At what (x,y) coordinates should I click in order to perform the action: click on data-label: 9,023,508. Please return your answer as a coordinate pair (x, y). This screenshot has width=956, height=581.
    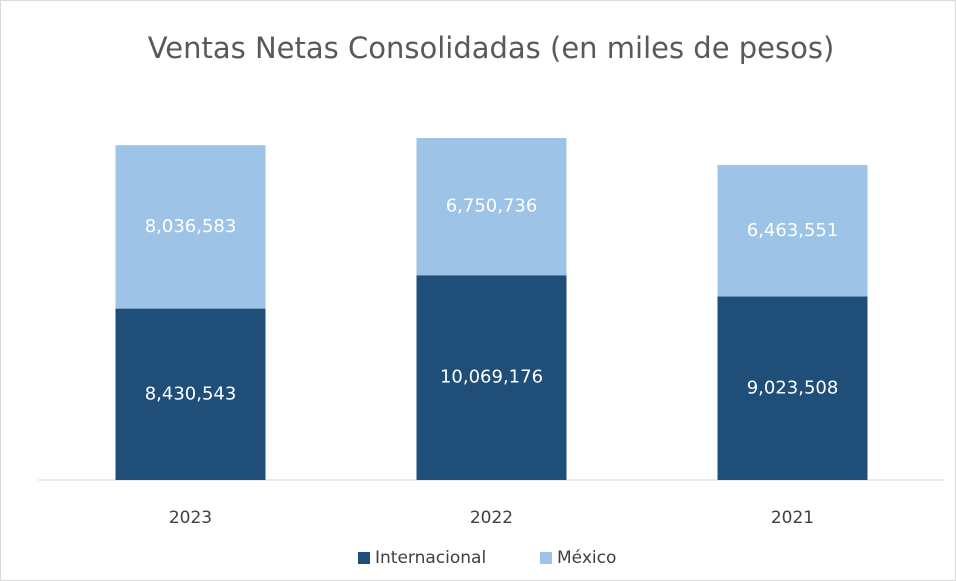
    Looking at the image, I should click on (793, 387).